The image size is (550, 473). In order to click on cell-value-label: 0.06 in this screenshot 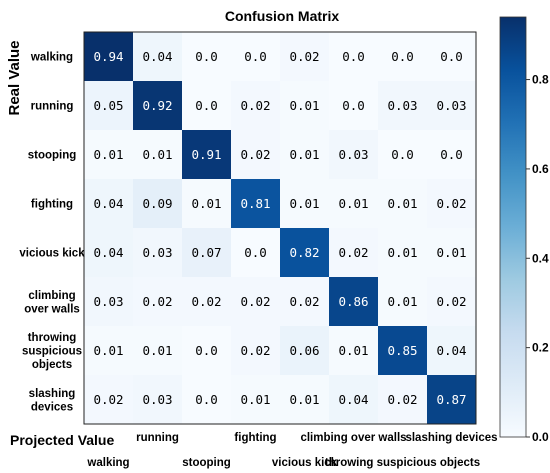, I will do `click(304, 350)`.